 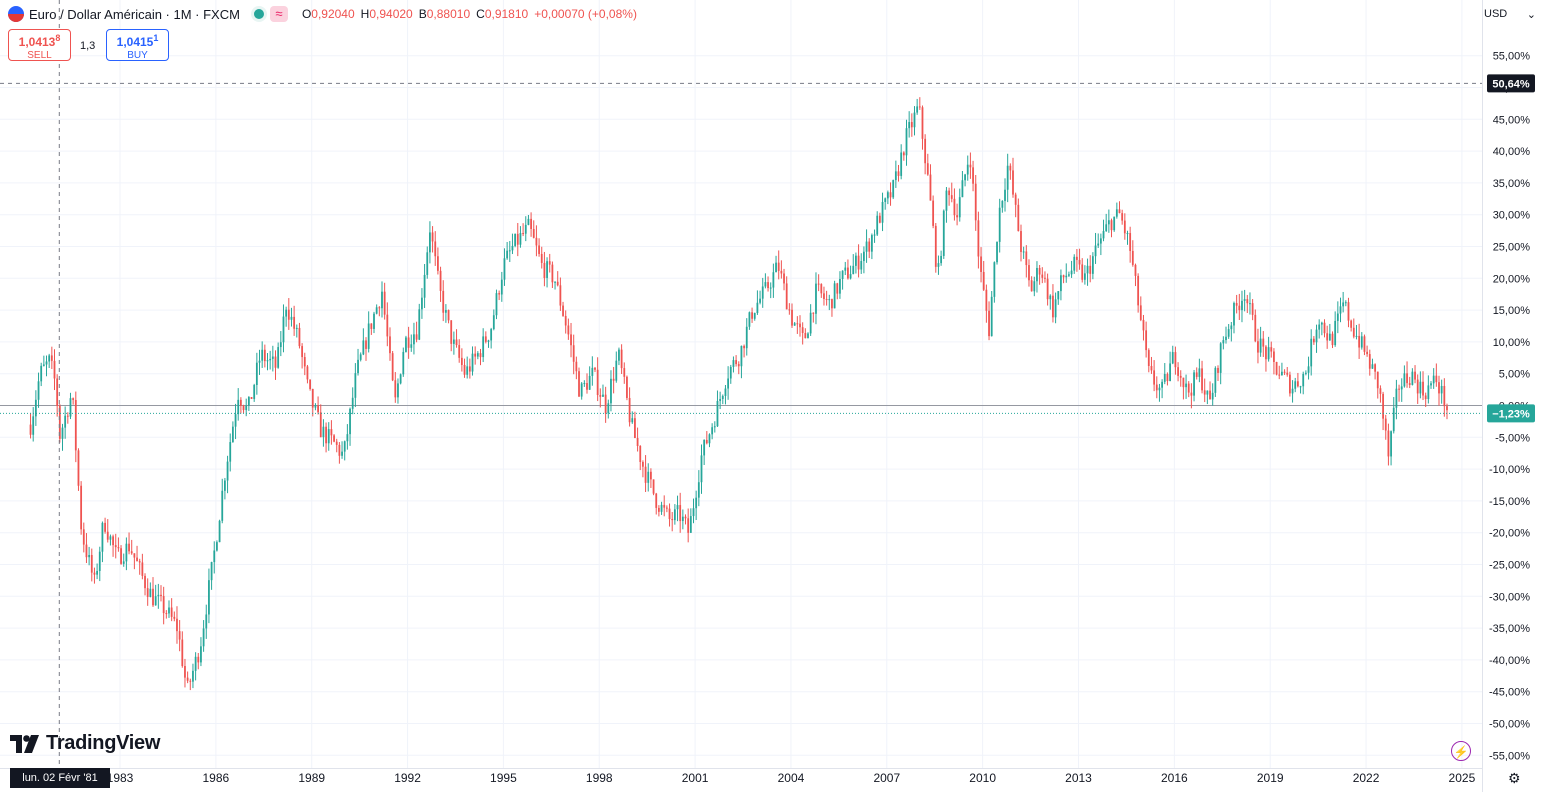 I want to click on sell-button: 1,04138 SELL, so click(x=39, y=45).